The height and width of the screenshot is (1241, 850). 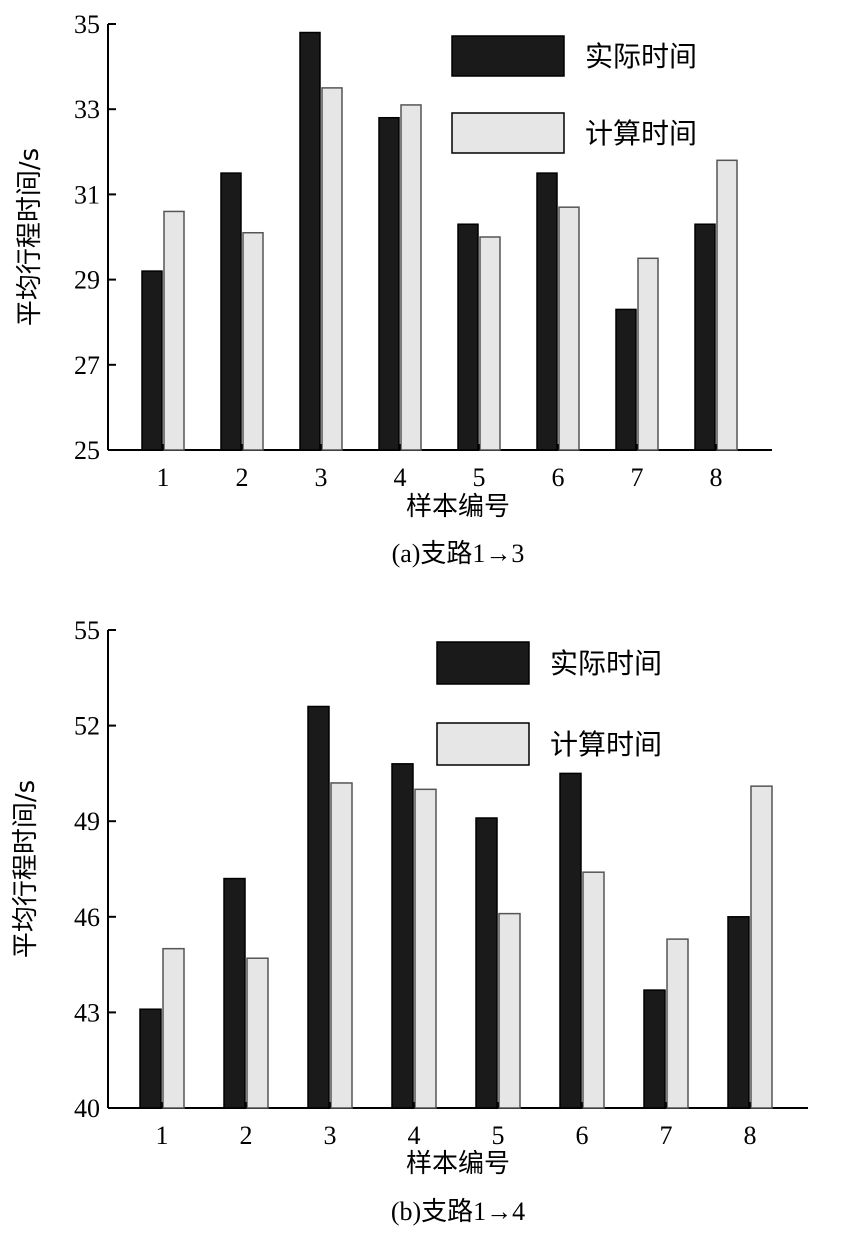 What do you see at coordinates (87, 365) in the screenshot?
I see `y-tick-label: 27` at bounding box center [87, 365].